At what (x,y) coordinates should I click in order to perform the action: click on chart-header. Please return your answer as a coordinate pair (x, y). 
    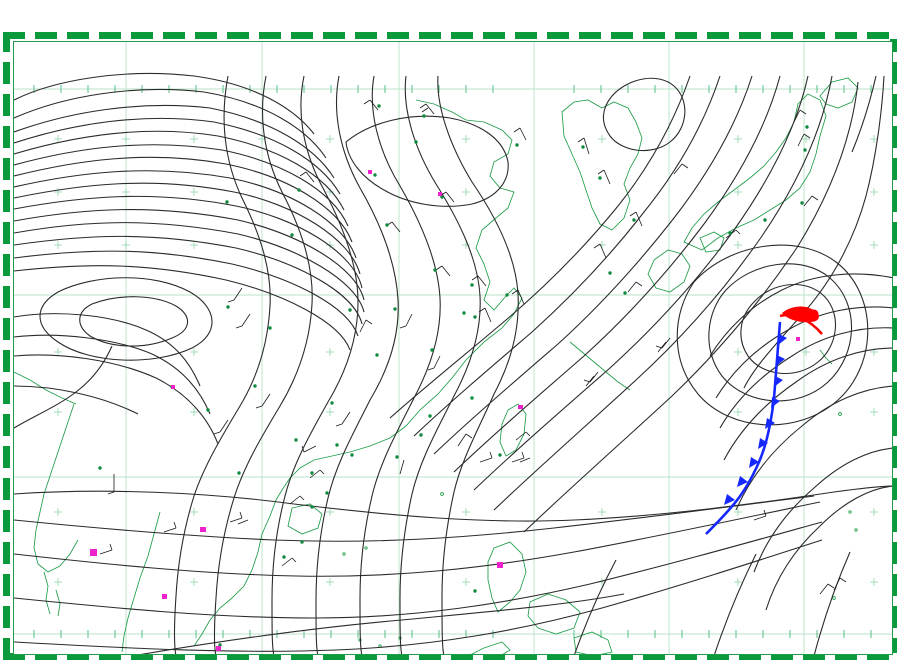
    Looking at the image, I should click on (450, 15).